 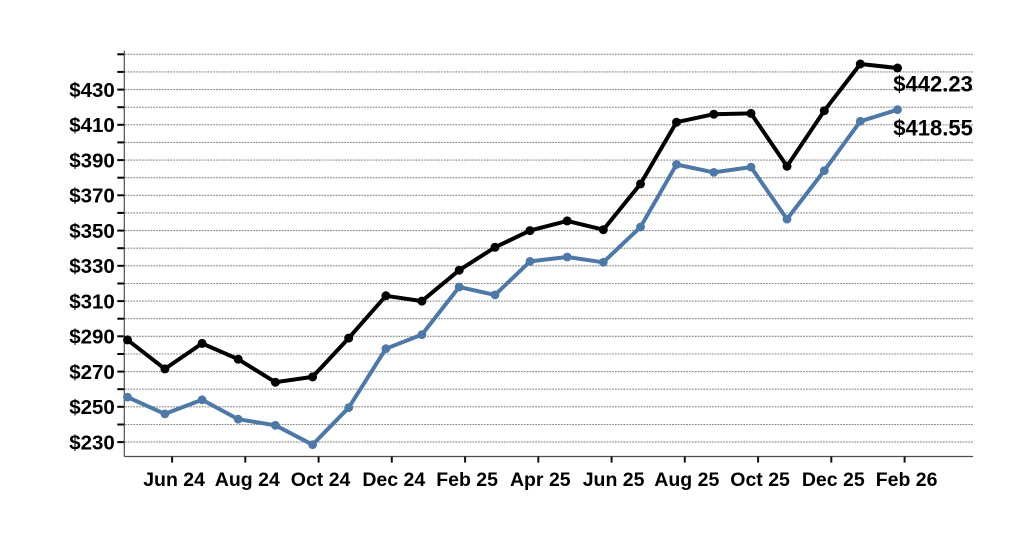 What do you see at coordinates (614, 480) in the screenshot?
I see `svg-text: Jun 25` at bounding box center [614, 480].